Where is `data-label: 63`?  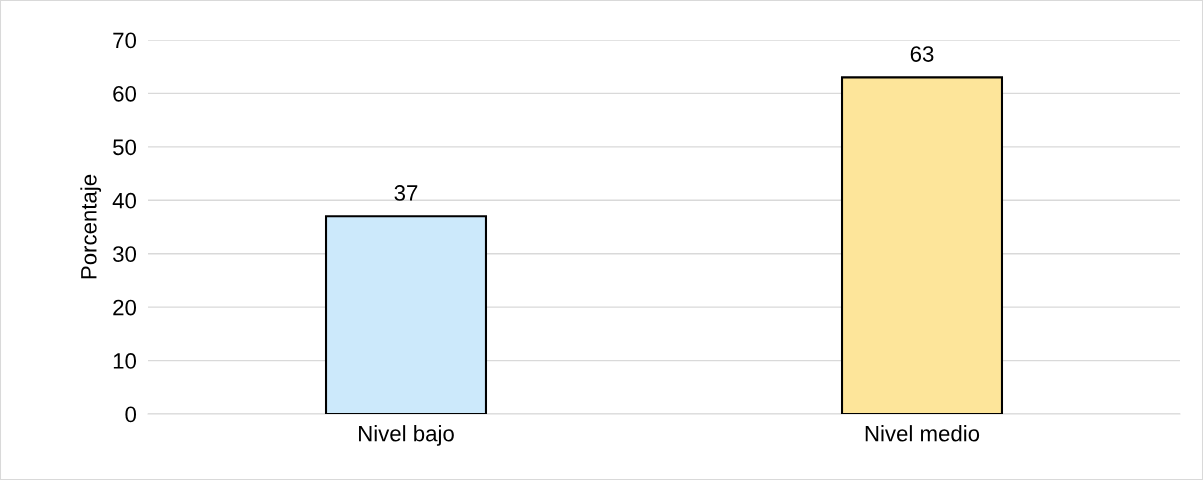
data-label: 63 is located at coordinates (922, 54).